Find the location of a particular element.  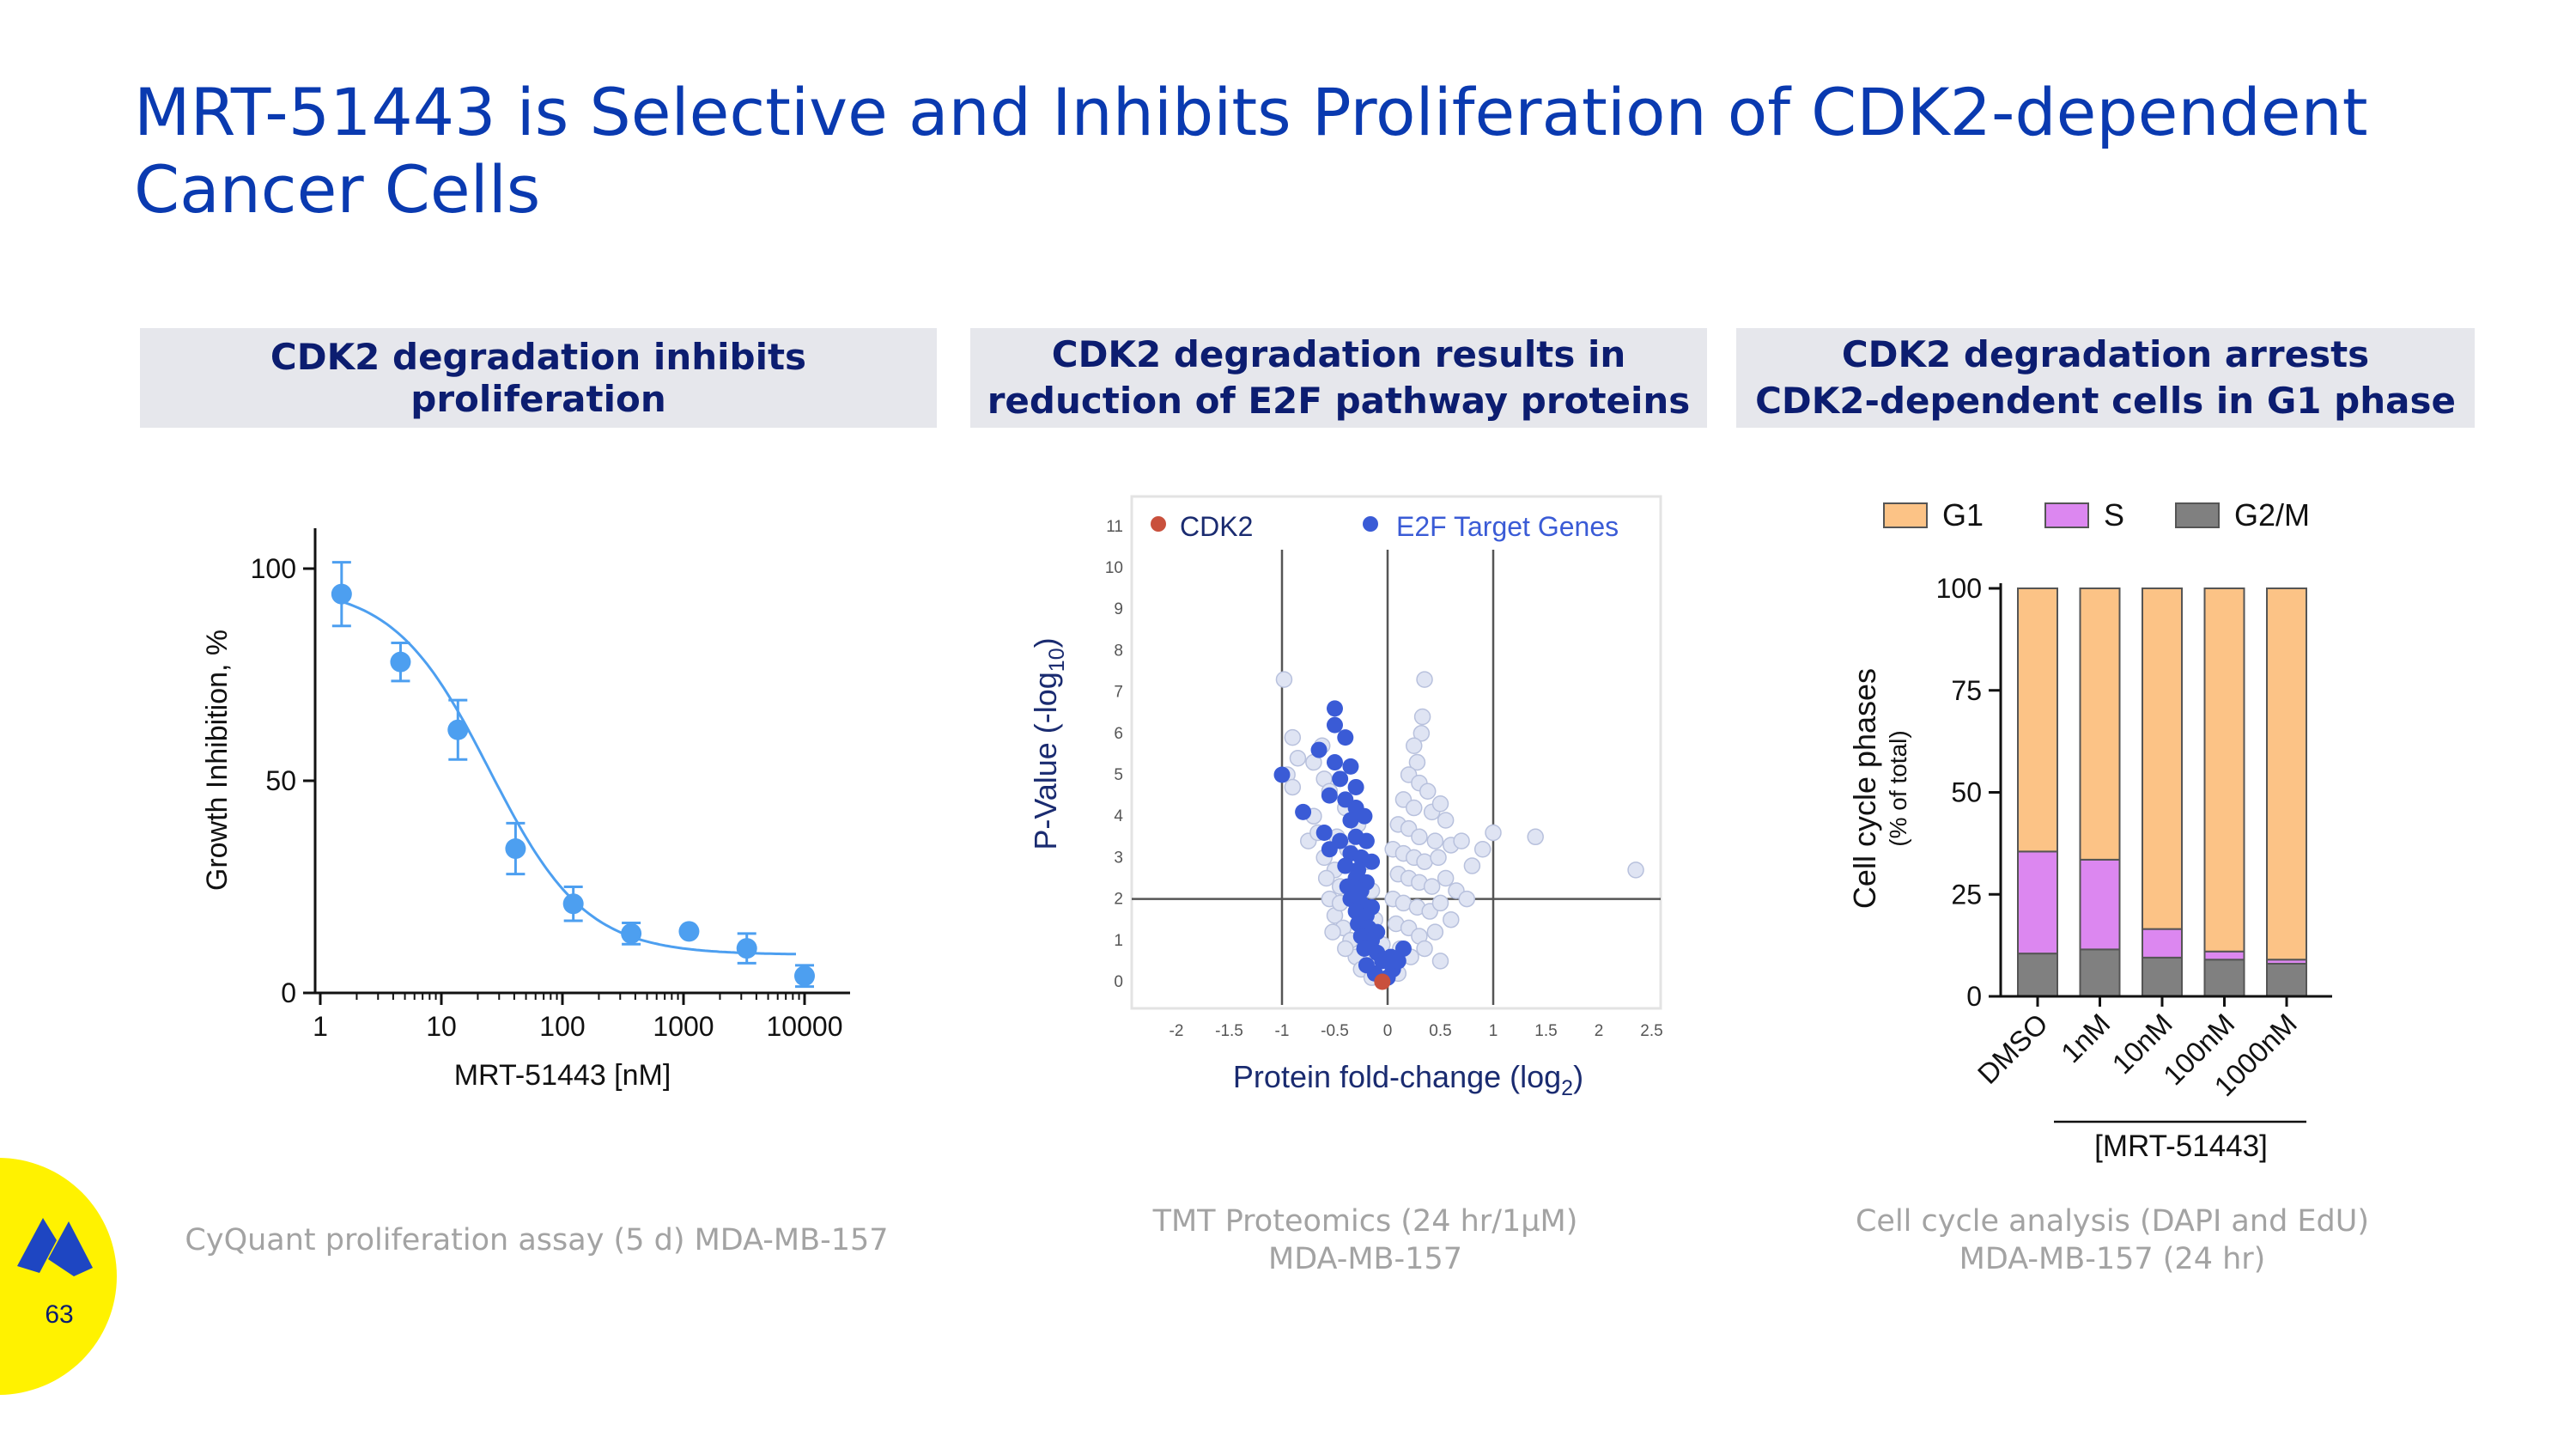

caption-line: TMT Proteomics (24 hr/1µM) is located at coordinates (1365, 1221).